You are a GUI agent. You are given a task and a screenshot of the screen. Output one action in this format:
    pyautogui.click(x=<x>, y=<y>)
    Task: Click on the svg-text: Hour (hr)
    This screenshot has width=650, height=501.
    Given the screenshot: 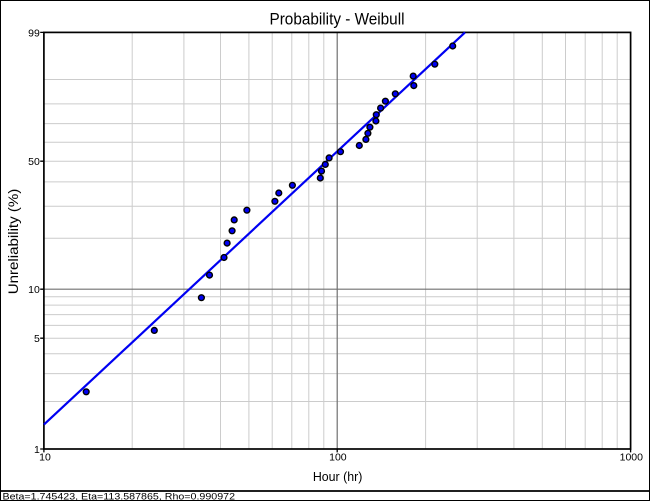 What is the action you would take?
    pyautogui.click(x=338, y=476)
    